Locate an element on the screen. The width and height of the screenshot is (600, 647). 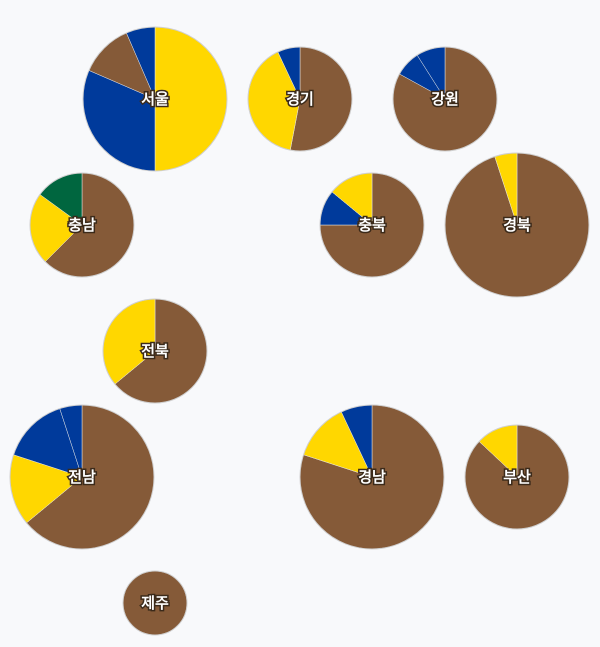
region-label-5: 경북 is located at coordinates (517, 225).